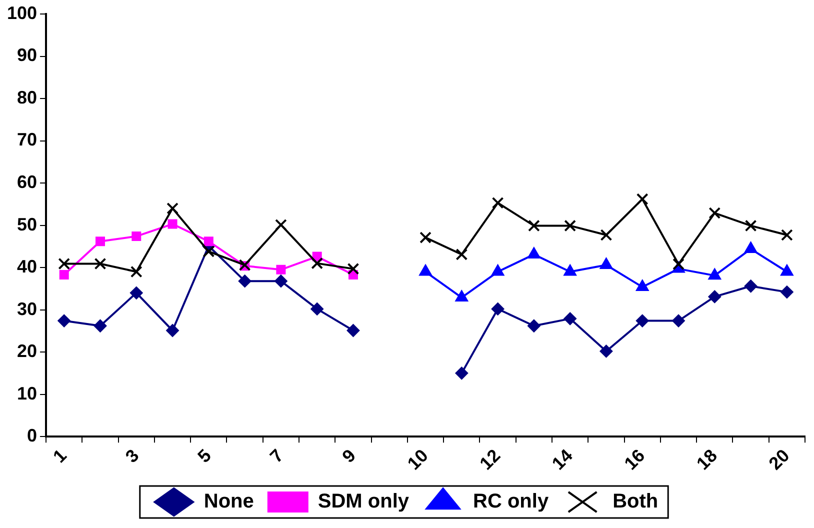 The height and width of the screenshot is (528, 814). What do you see at coordinates (27, 97) in the screenshot?
I see `y-tick-label: 80` at bounding box center [27, 97].